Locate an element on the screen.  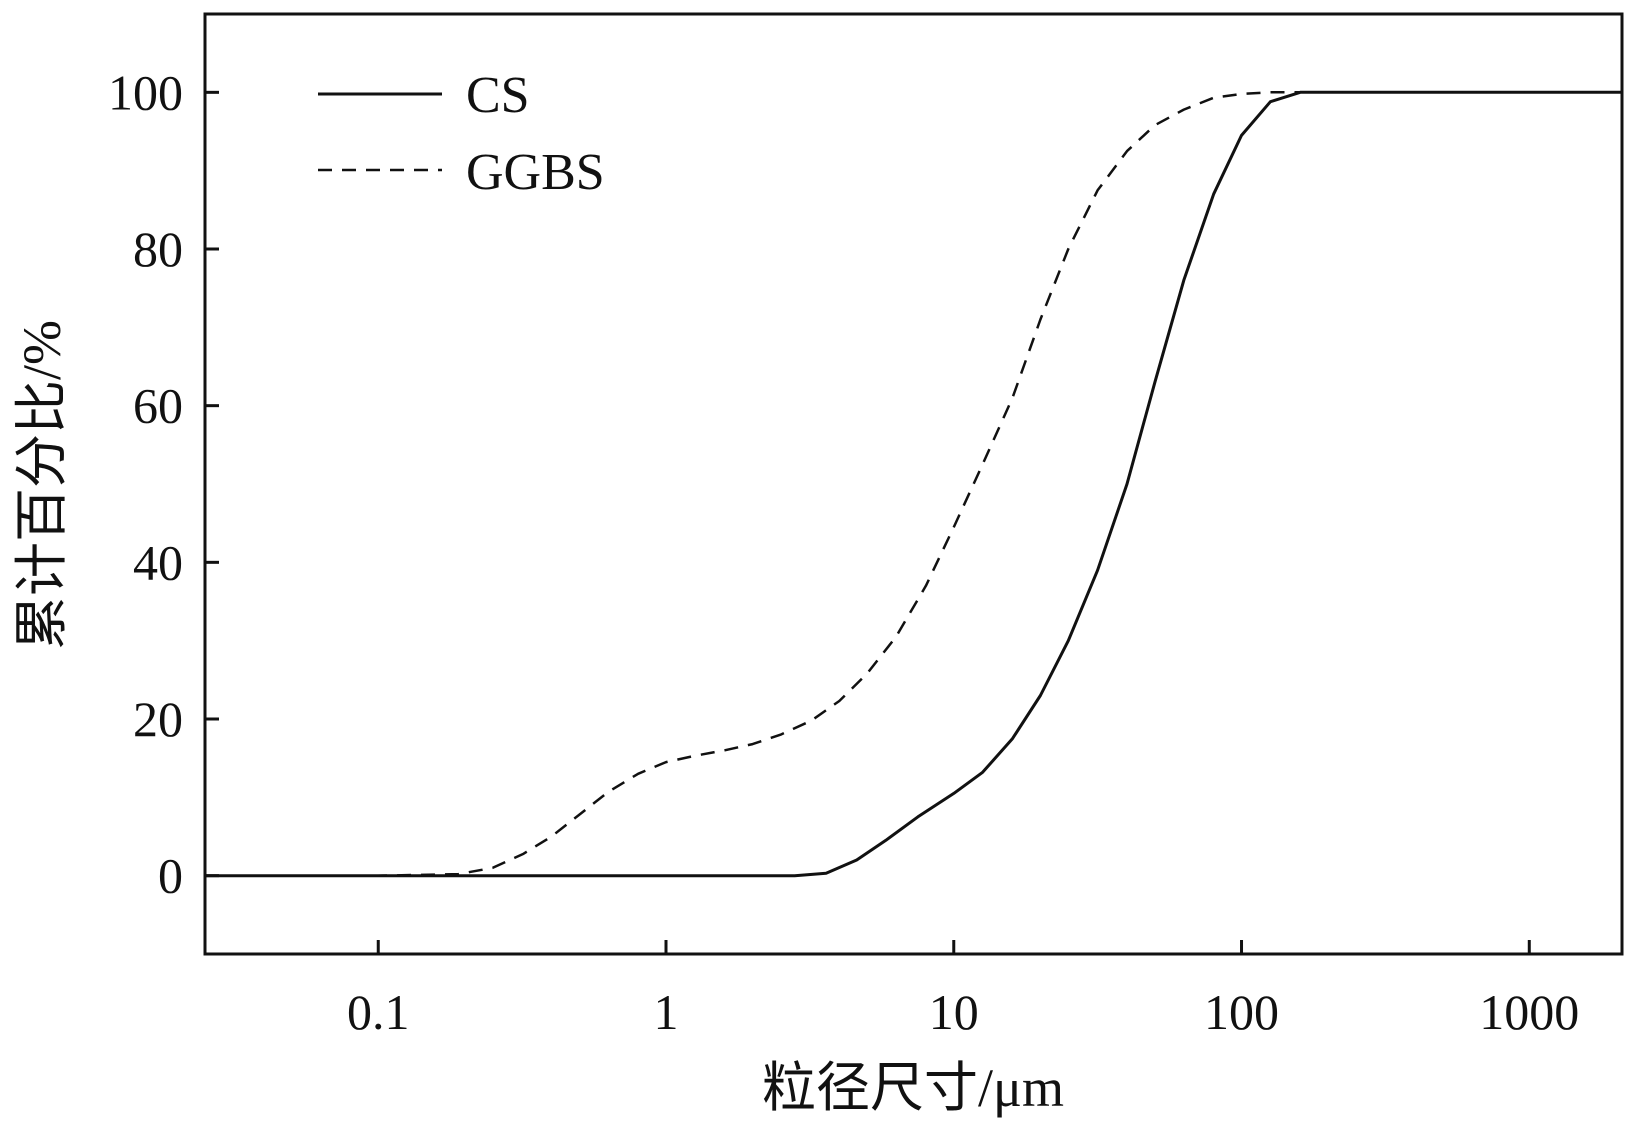
x-tick-label: 100 is located at coordinates (1241, 1012).